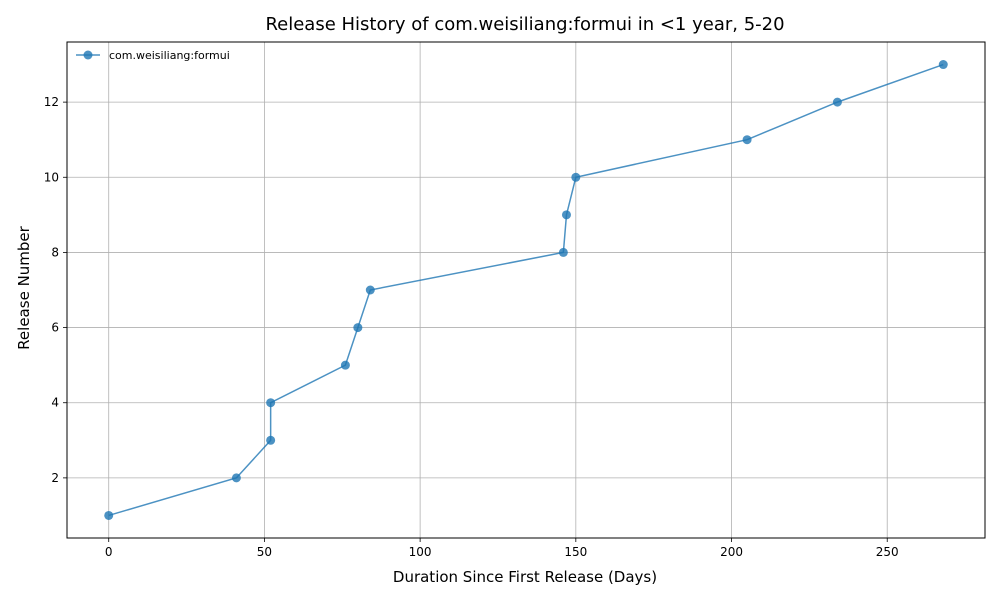  I want to click on x-tick-label: 0, so click(109, 552).